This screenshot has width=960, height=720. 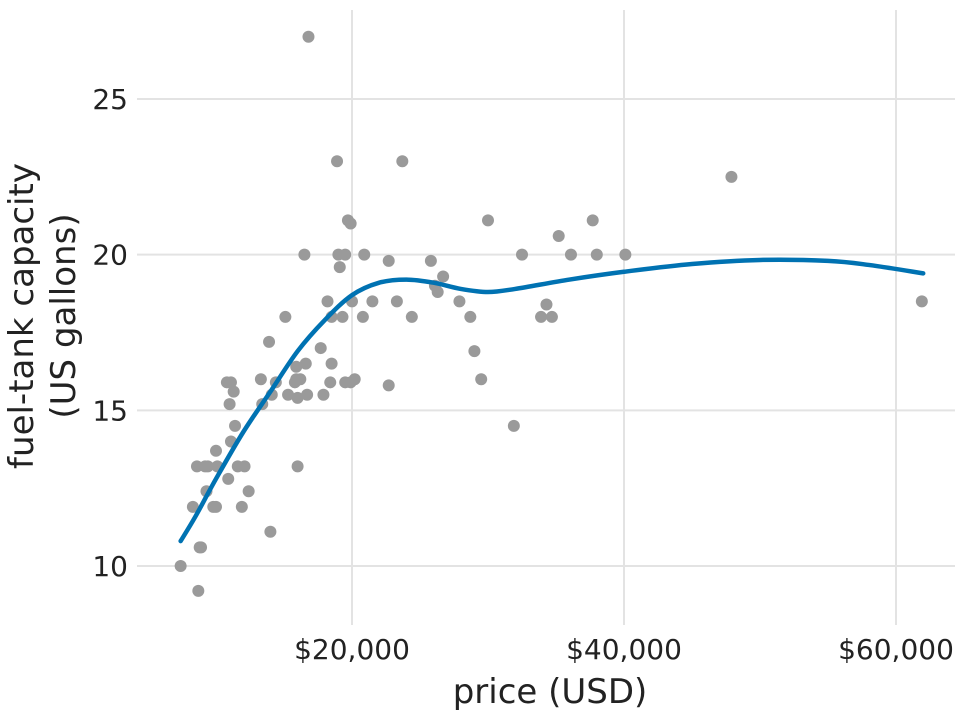 What do you see at coordinates (896, 649) in the screenshot?
I see `x-tick-label: $60,000` at bounding box center [896, 649].